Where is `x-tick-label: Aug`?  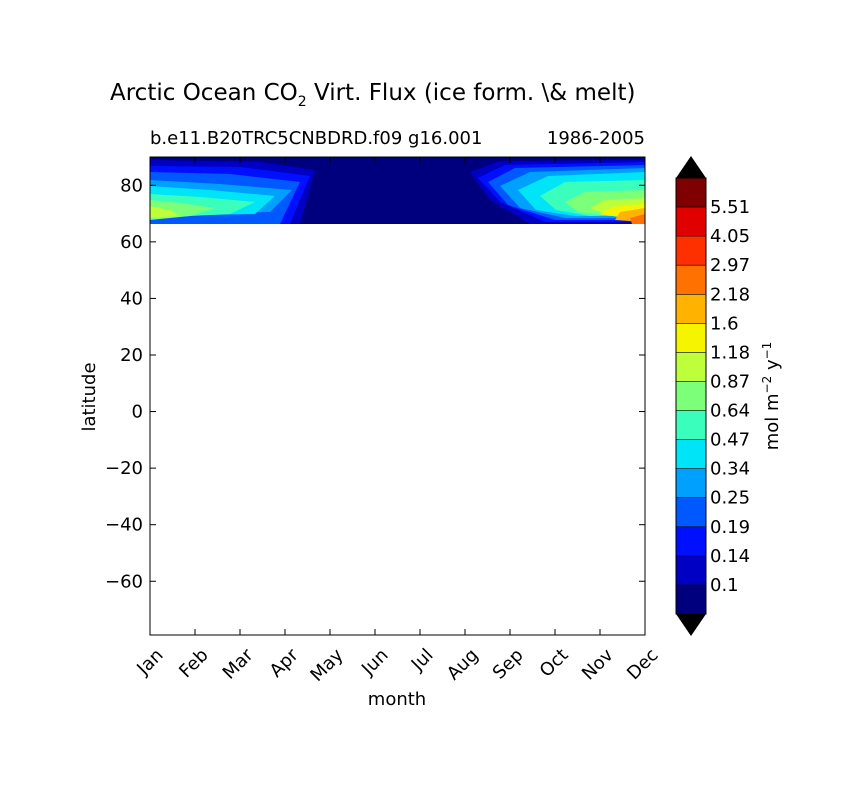 x-tick-label: Aug is located at coordinates (463, 665).